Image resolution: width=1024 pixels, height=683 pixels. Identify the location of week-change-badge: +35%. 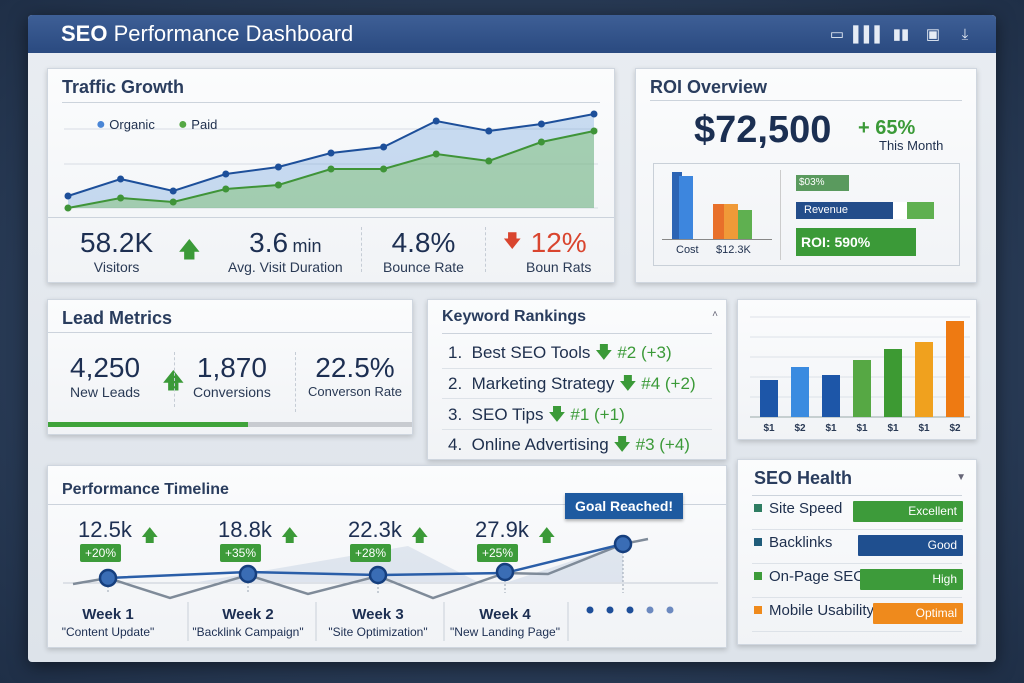
(241, 553).